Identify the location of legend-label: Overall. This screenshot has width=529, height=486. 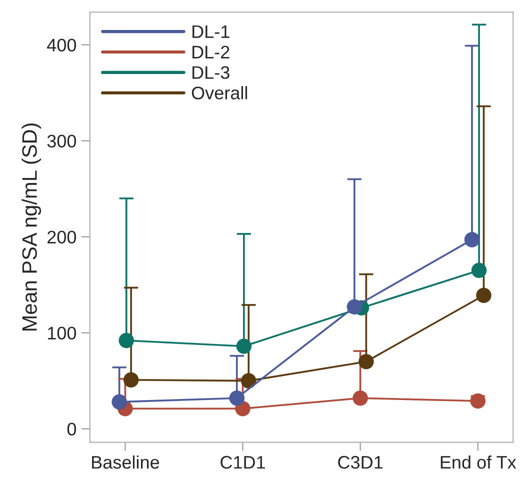
(220, 93).